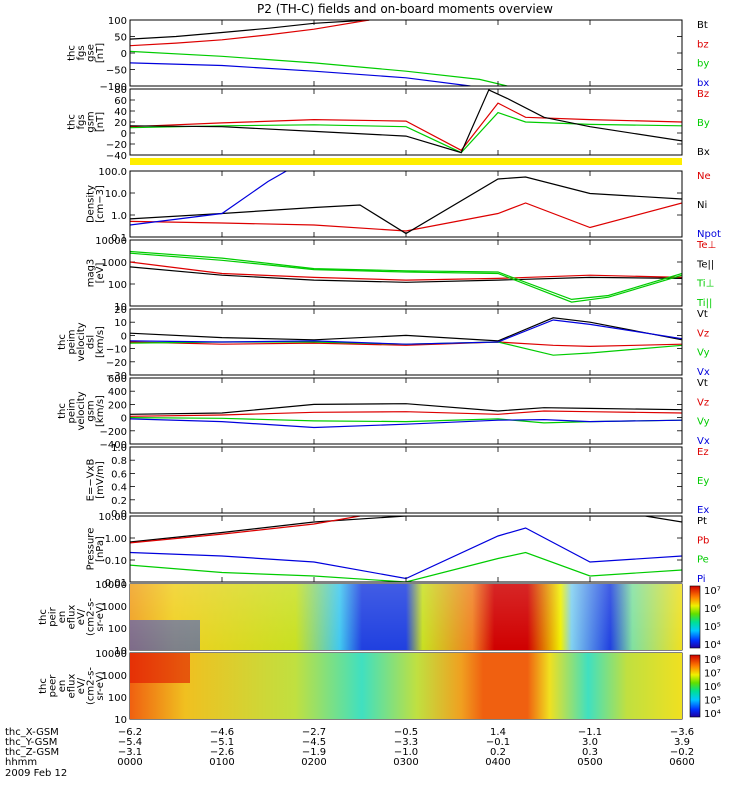 Image resolution: width=750 pixels, height=800 pixels. Describe the element at coordinates (712, 609) in the screenshot. I see `colorbar-label: 10⁶` at that location.